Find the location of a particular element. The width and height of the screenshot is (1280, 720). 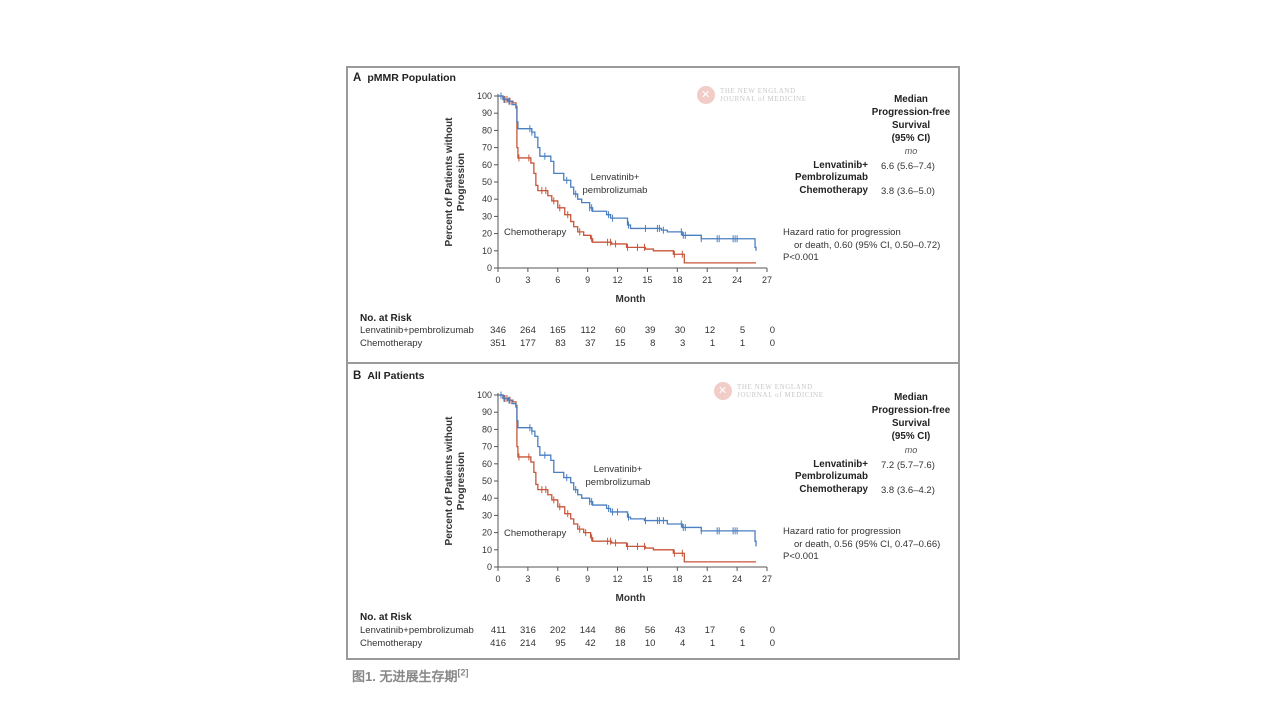

at-risk-value: 5 is located at coordinates (742, 330).